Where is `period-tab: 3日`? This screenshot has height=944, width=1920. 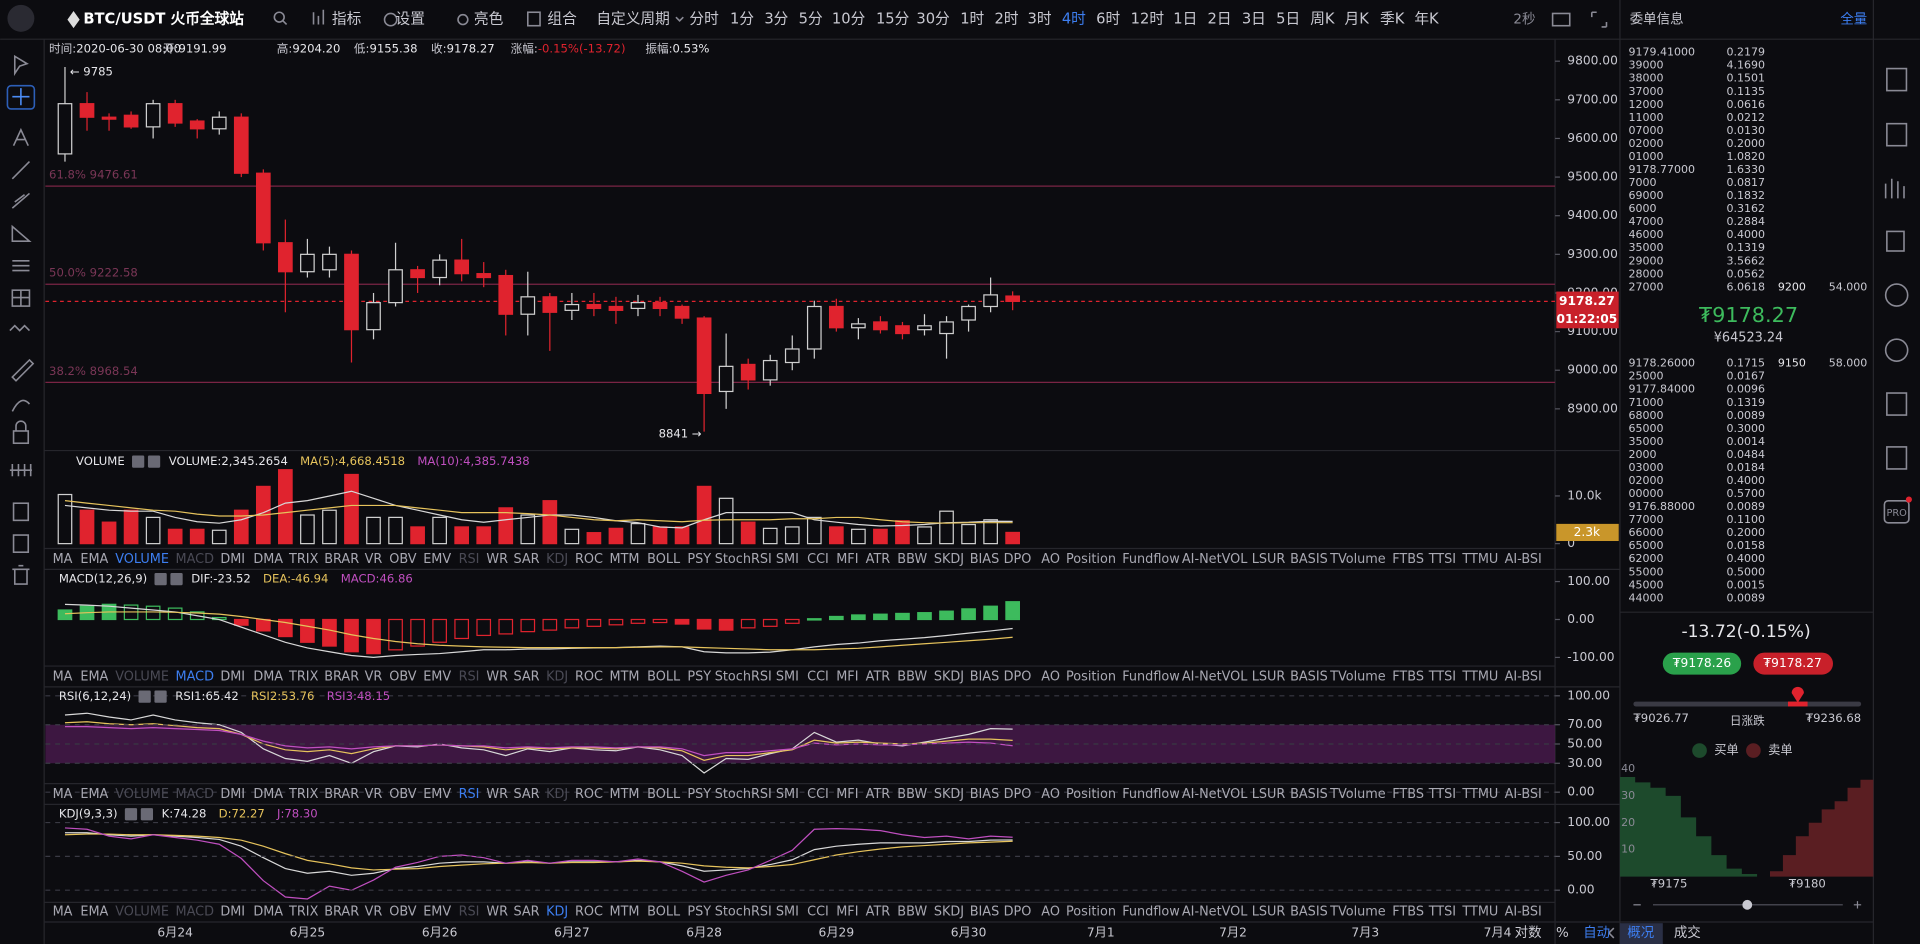 period-tab: 3日 is located at coordinates (1254, 19).